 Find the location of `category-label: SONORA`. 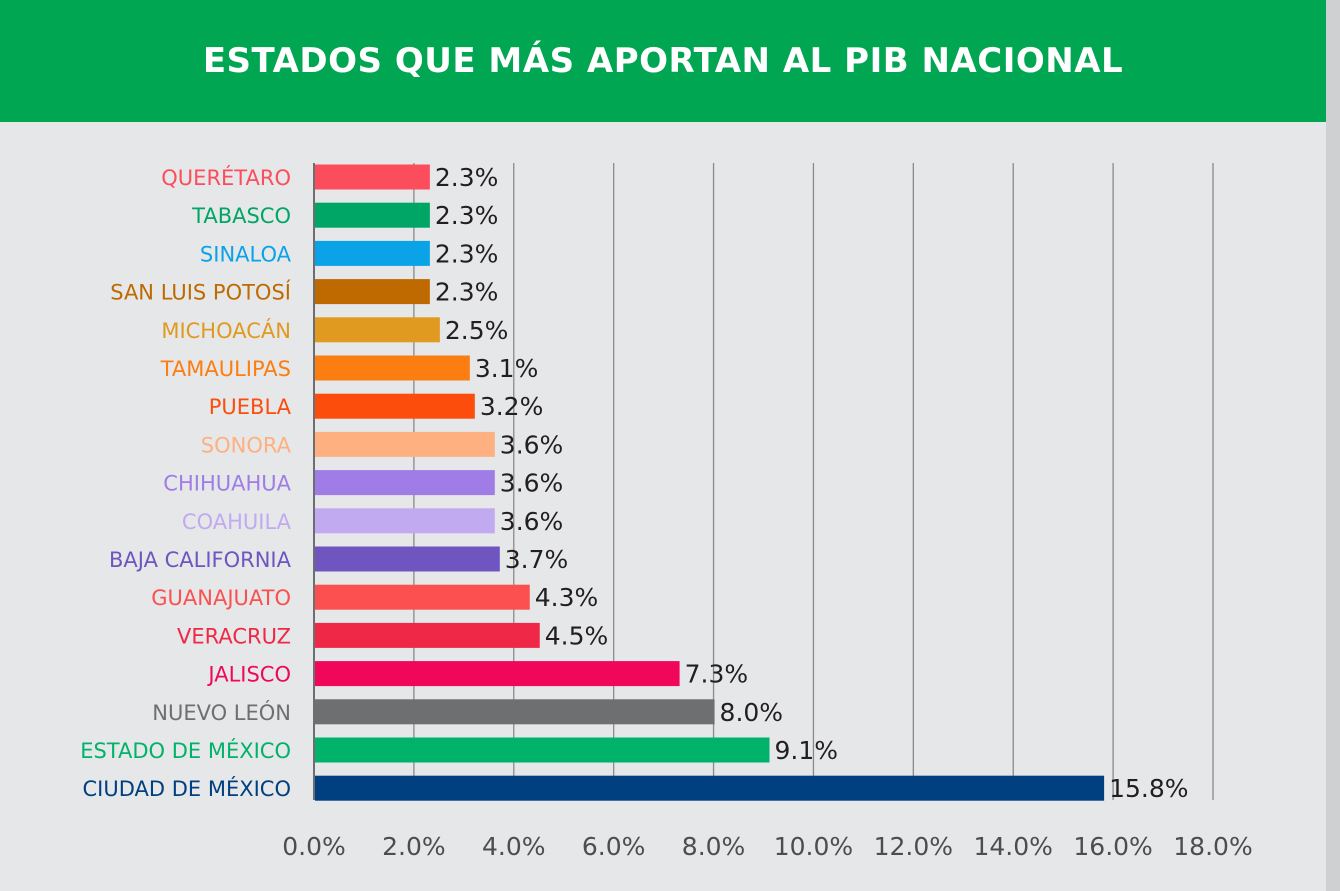

category-label: SONORA is located at coordinates (246, 445).